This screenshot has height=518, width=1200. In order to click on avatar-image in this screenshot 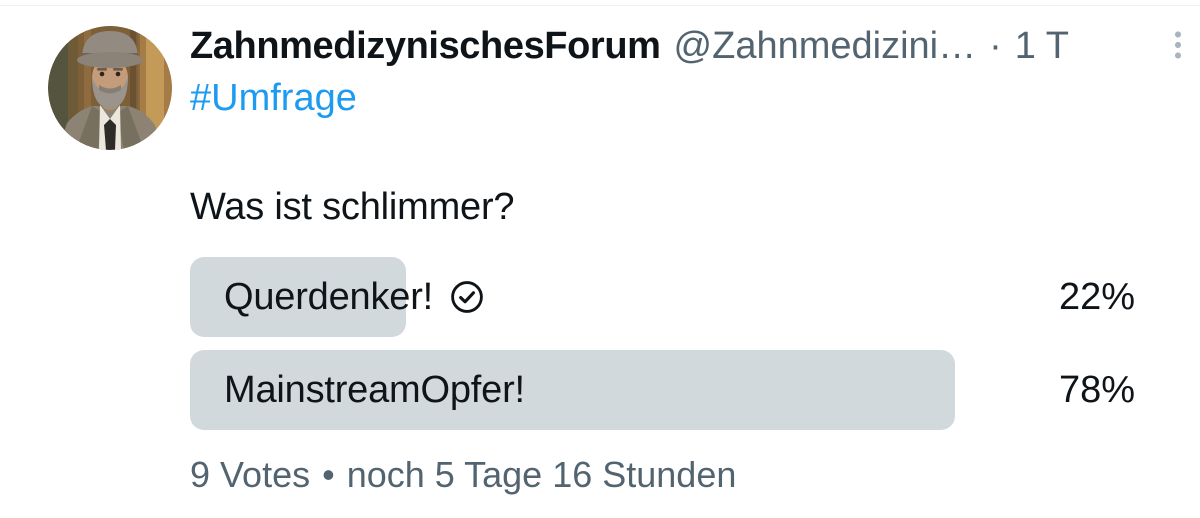, I will do `click(110, 88)`.